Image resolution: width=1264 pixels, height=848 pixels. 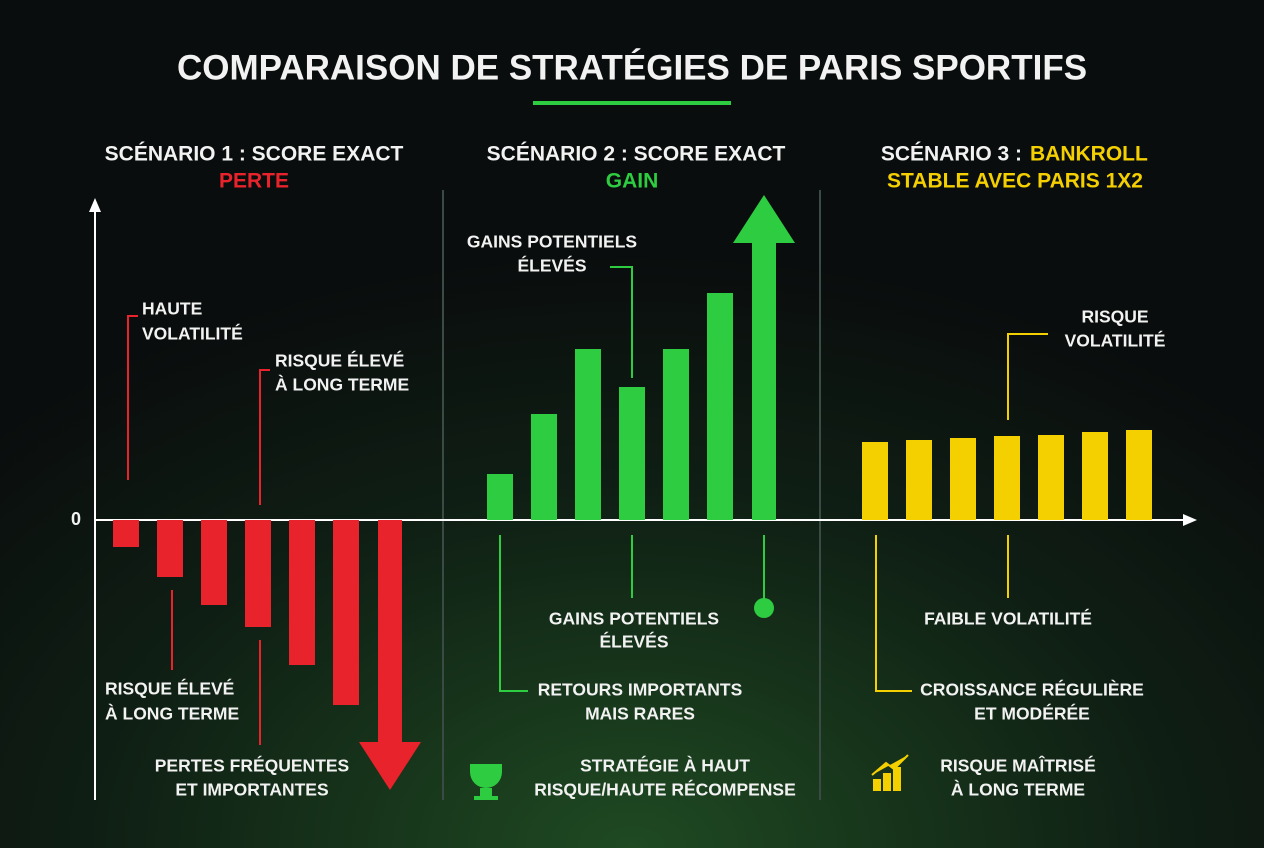 What do you see at coordinates (254, 181) in the screenshot?
I see `scenario-outcome: PERTE` at bounding box center [254, 181].